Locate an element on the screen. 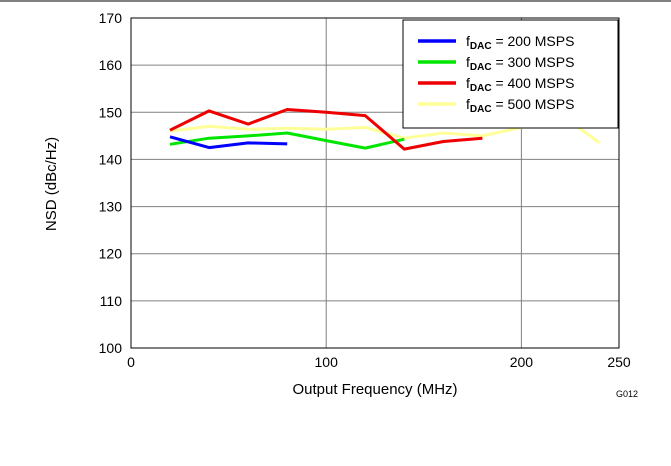 Image resolution: width=671 pixels, height=466 pixels. y-tick-label: 140 is located at coordinates (111, 159).